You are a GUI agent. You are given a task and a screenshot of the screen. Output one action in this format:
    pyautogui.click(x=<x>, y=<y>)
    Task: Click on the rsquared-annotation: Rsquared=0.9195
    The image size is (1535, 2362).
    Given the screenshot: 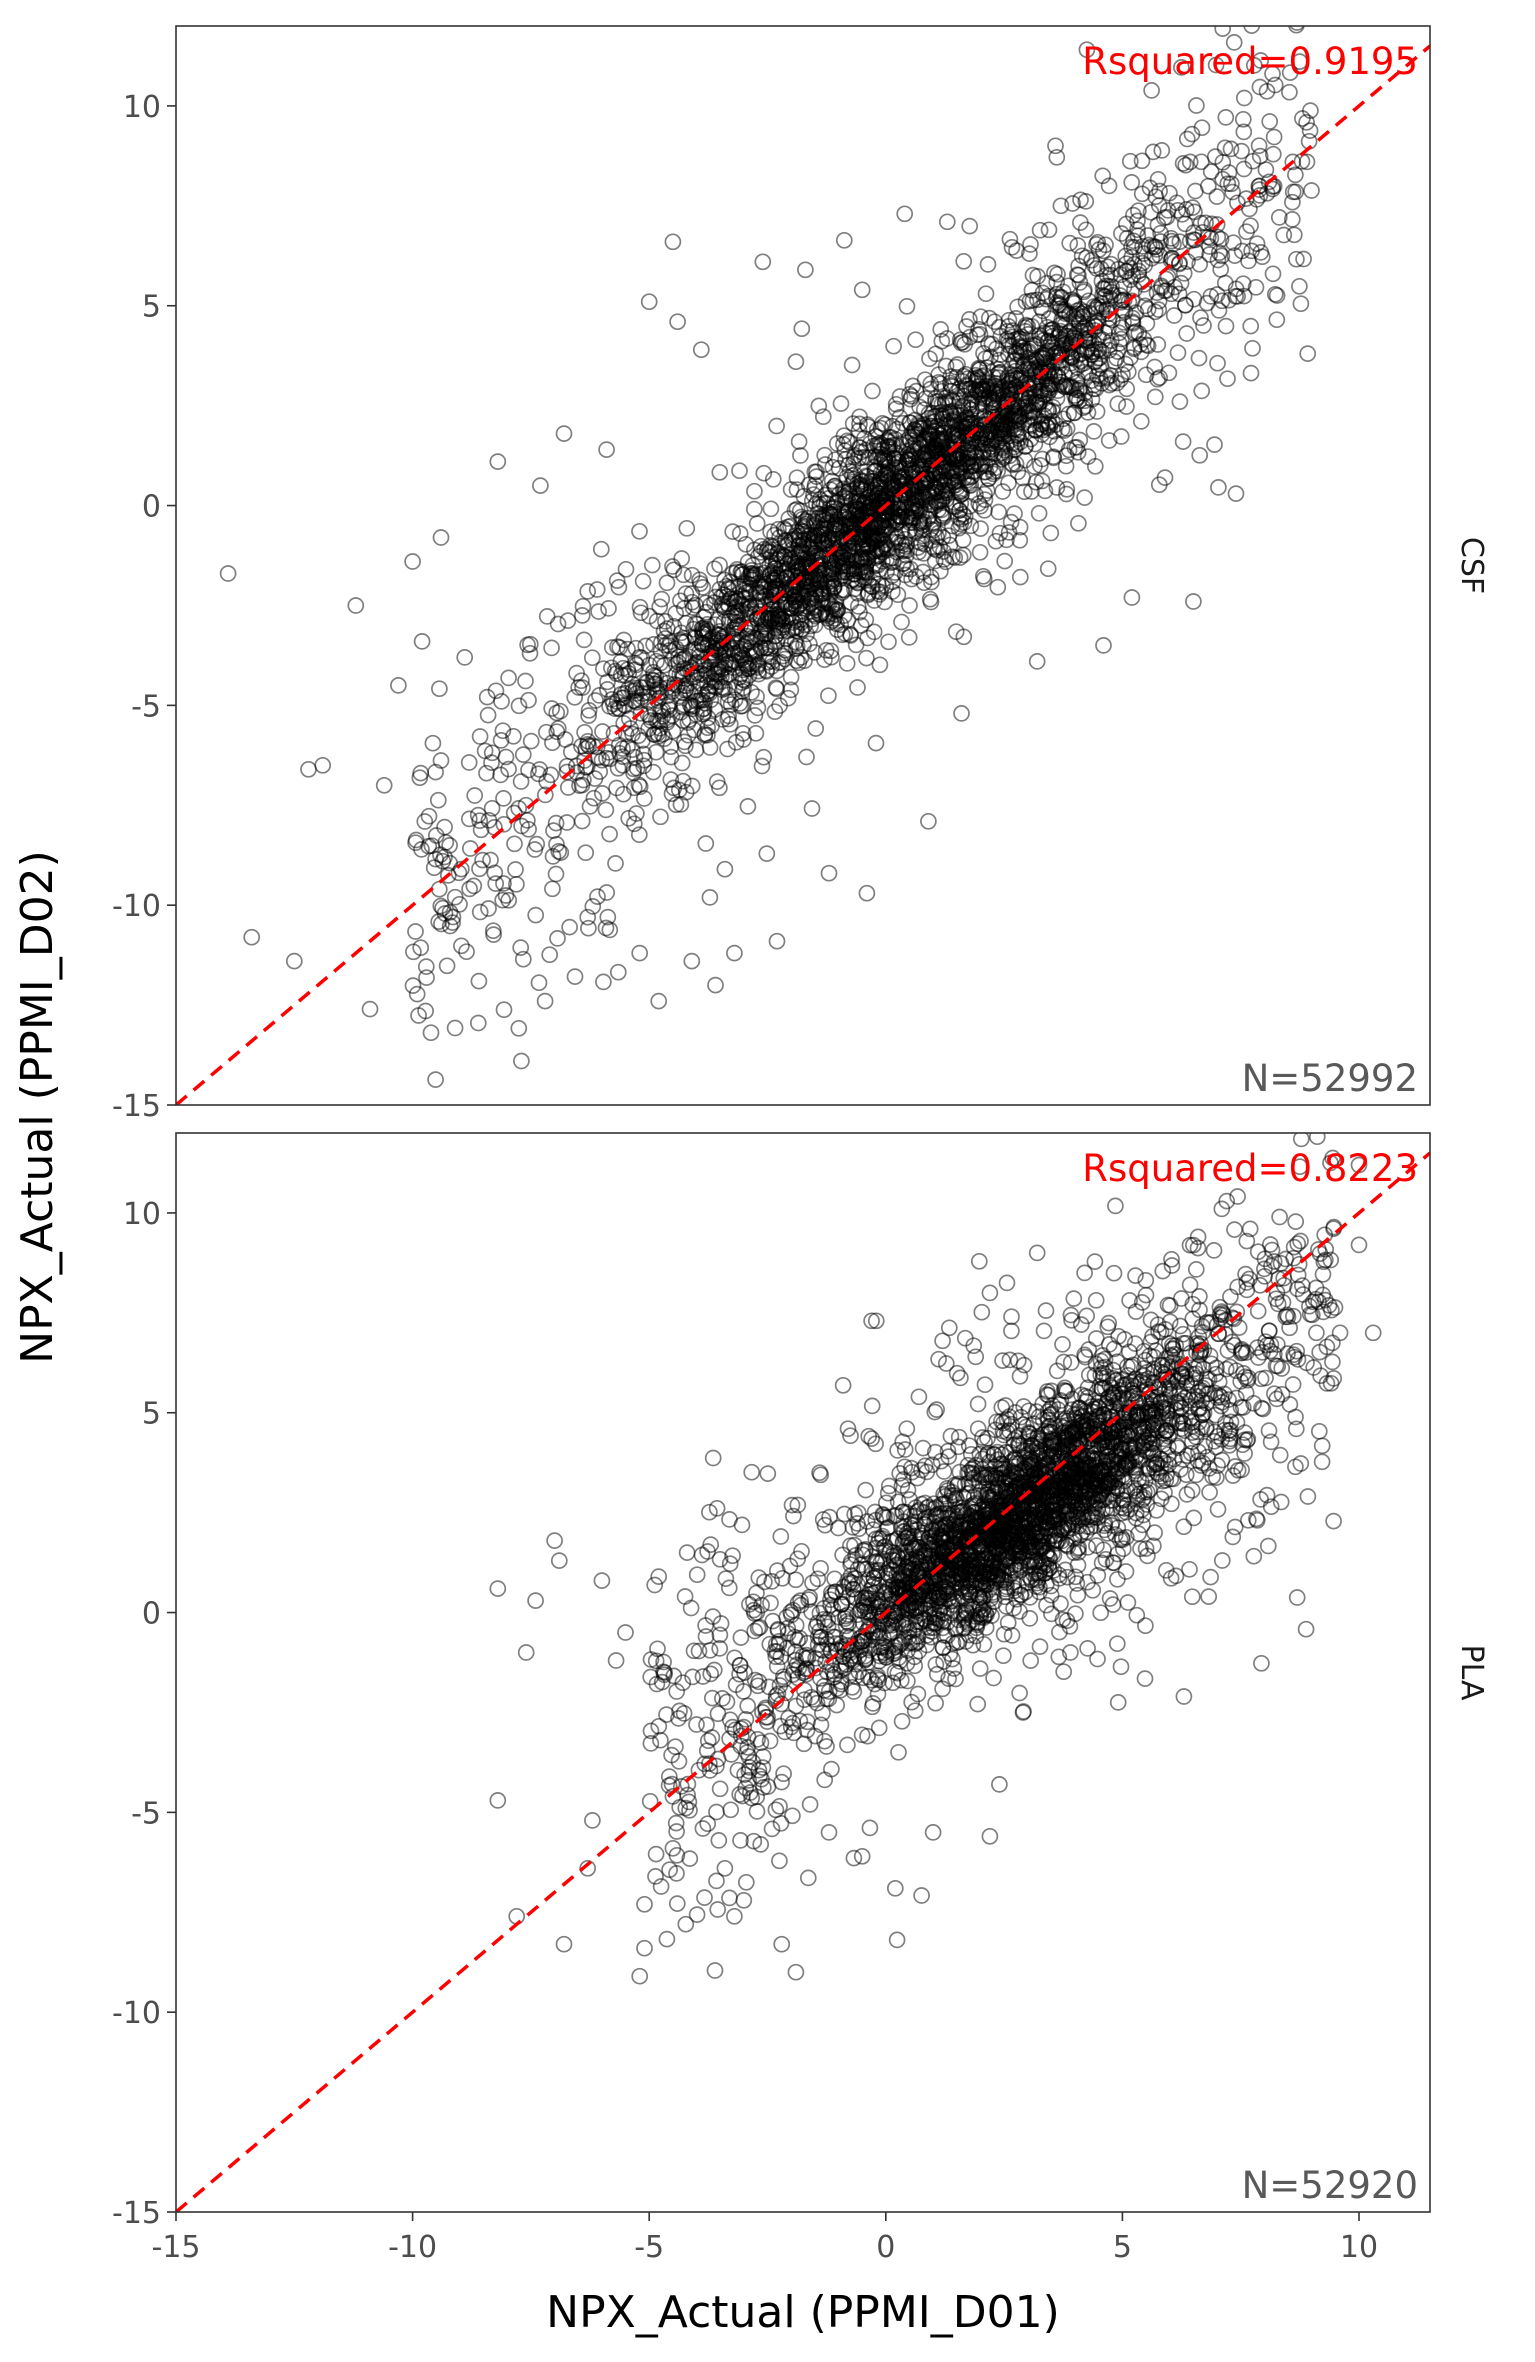 What is the action you would take?
    pyautogui.click(x=1250, y=61)
    